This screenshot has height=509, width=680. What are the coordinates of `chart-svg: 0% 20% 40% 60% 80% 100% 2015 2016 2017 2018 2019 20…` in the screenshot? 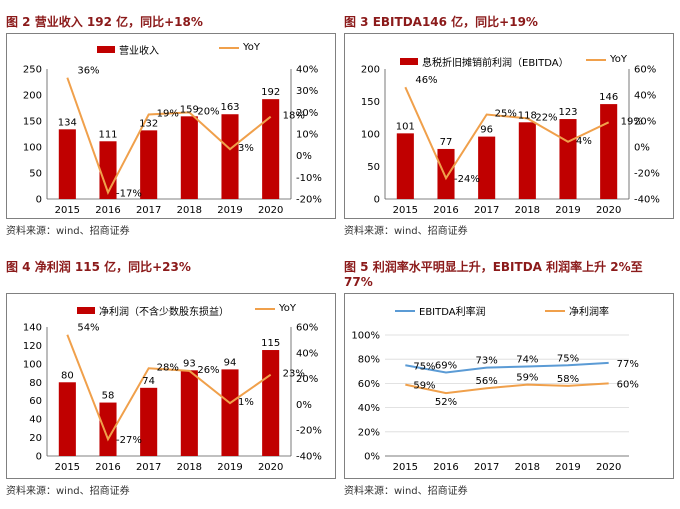 It's located at (494, 402).